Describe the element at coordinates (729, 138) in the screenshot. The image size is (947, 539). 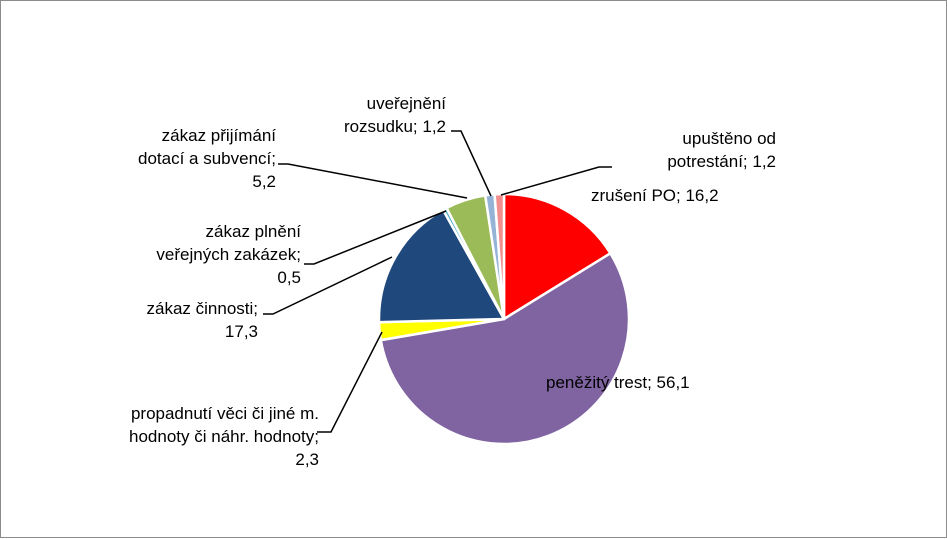
I see `data-label-line: upuštěno od` at that location.